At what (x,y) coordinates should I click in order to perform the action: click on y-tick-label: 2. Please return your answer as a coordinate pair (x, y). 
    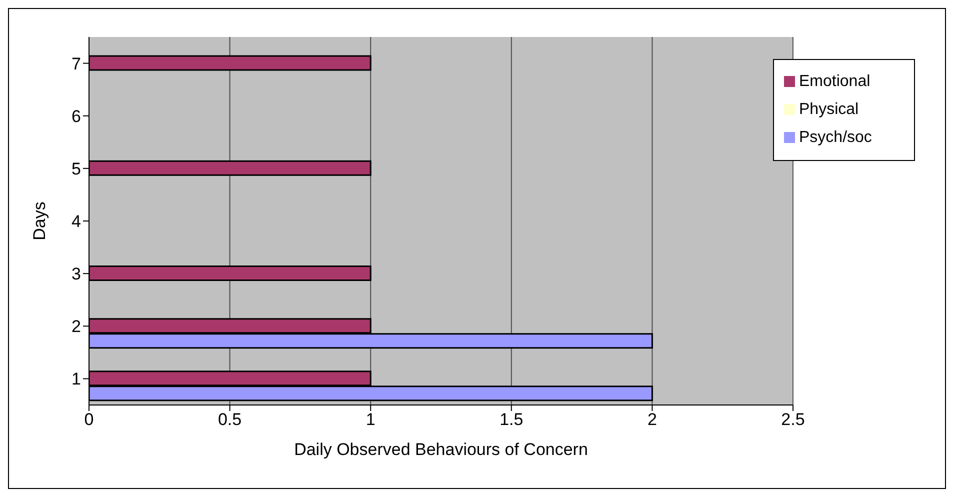
    Looking at the image, I should click on (76, 326).